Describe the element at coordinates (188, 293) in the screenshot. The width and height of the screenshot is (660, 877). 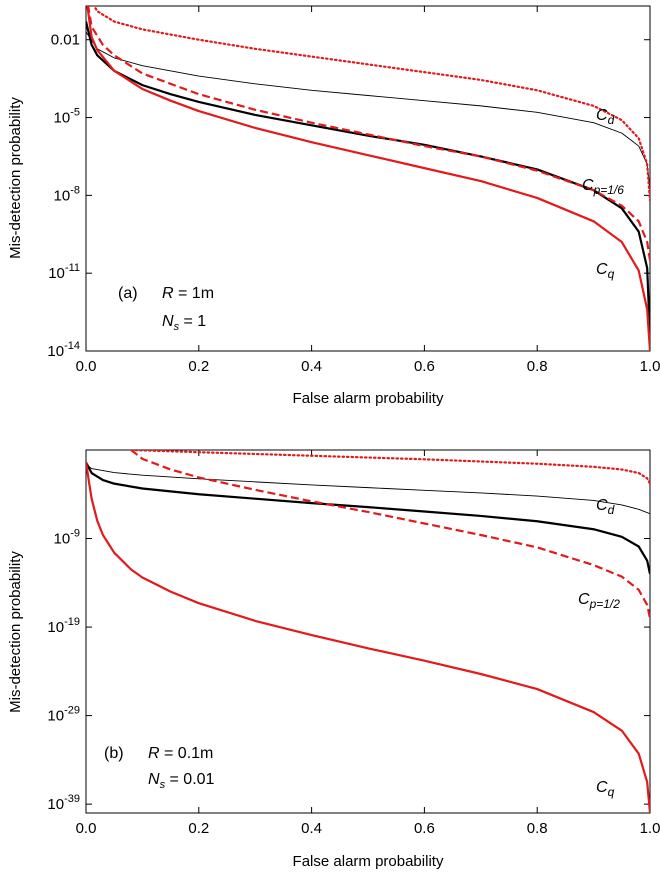
I see `panel-a-radius-annotation: R = 1m` at that location.